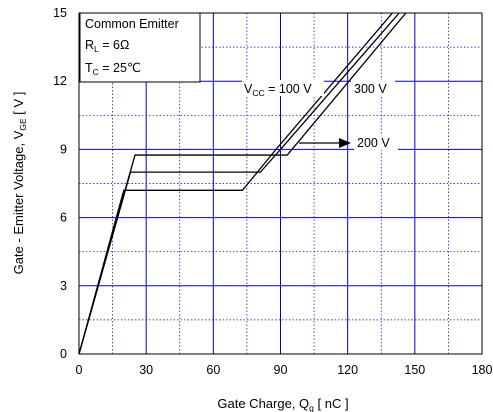 Image resolution: width=493 pixels, height=412 pixels. I want to click on legend: Common Emitter RL = 6Ω TC = 25℃, so click(140, 47).